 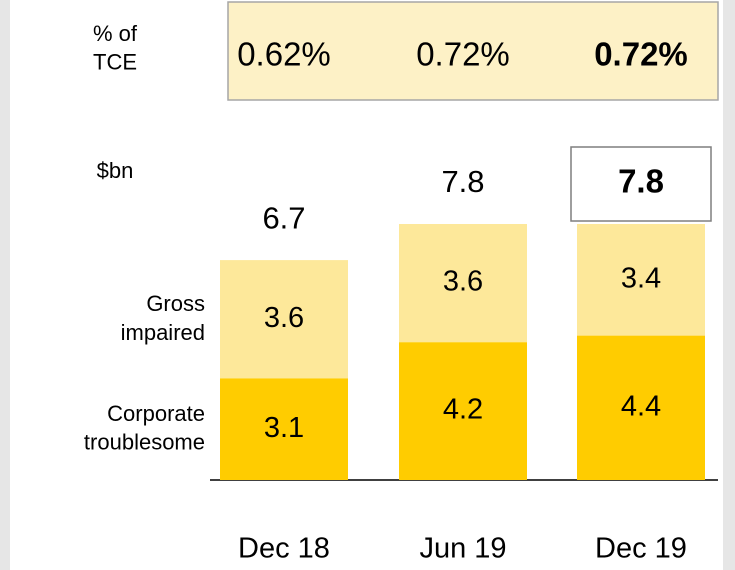 I want to click on ratio-label-line: % of, so click(x=115, y=33).